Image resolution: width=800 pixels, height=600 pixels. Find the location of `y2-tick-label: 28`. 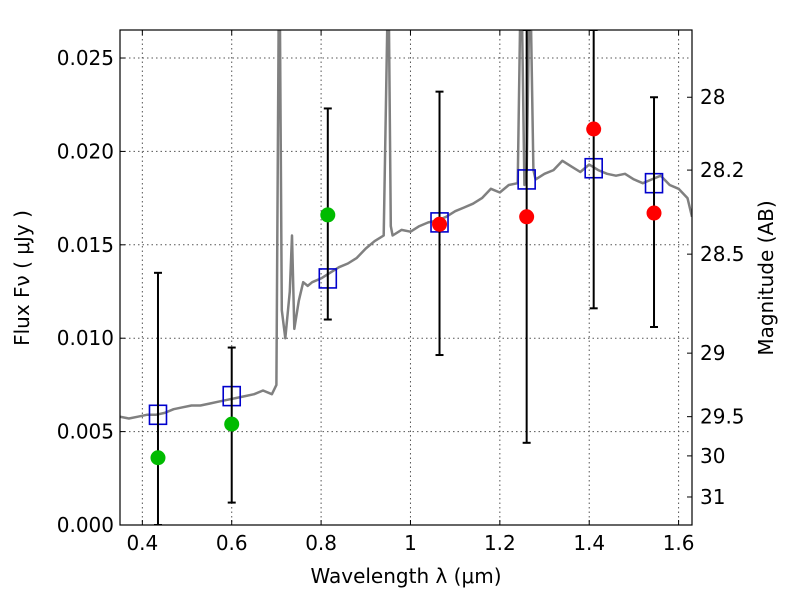

y2-tick-label: 28 is located at coordinates (712, 97).